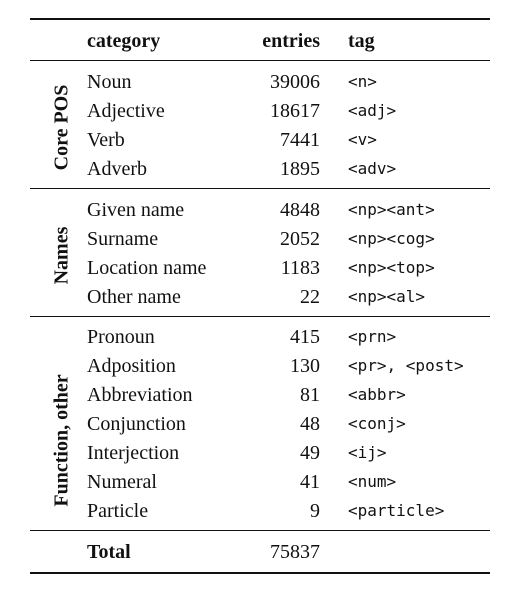  I want to click on row-entries: 7441, so click(300, 140).